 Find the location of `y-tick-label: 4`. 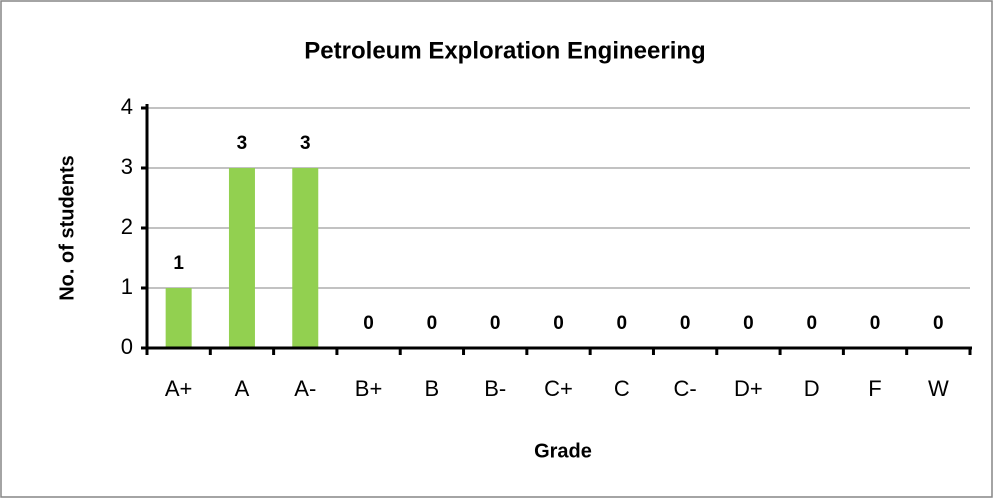

y-tick-label: 4 is located at coordinates (127, 106).